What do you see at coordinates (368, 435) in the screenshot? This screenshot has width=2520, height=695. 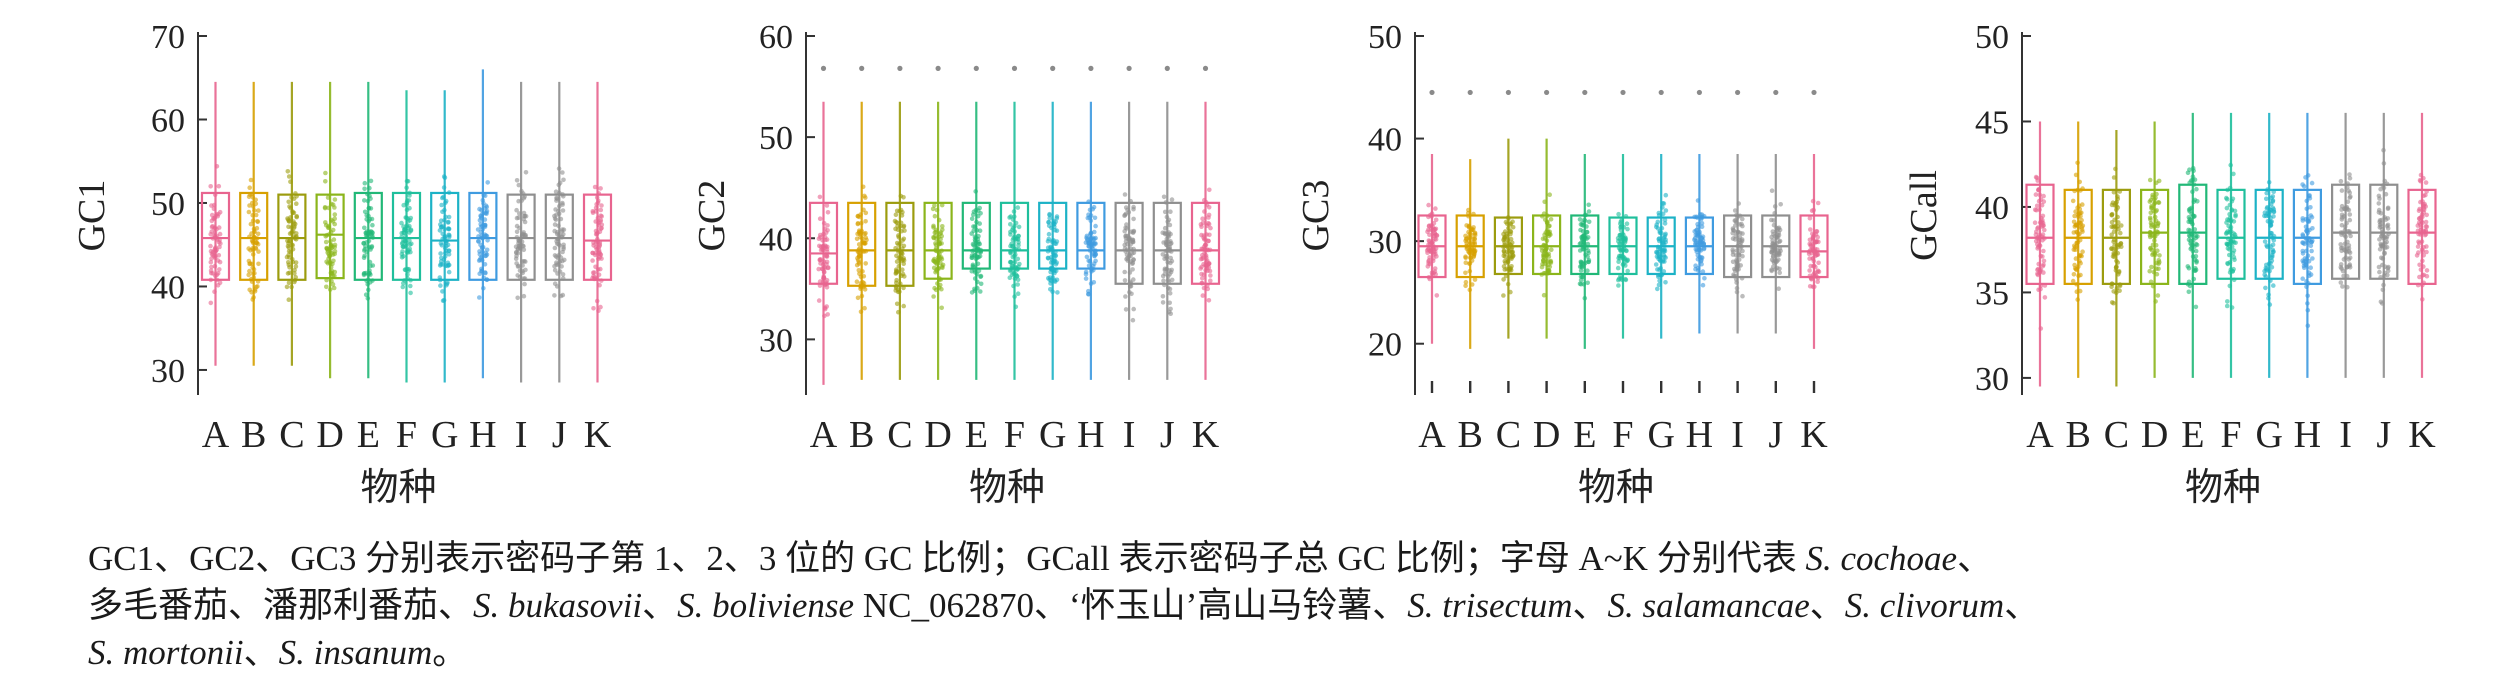 I see `x-tick-label: E` at bounding box center [368, 435].